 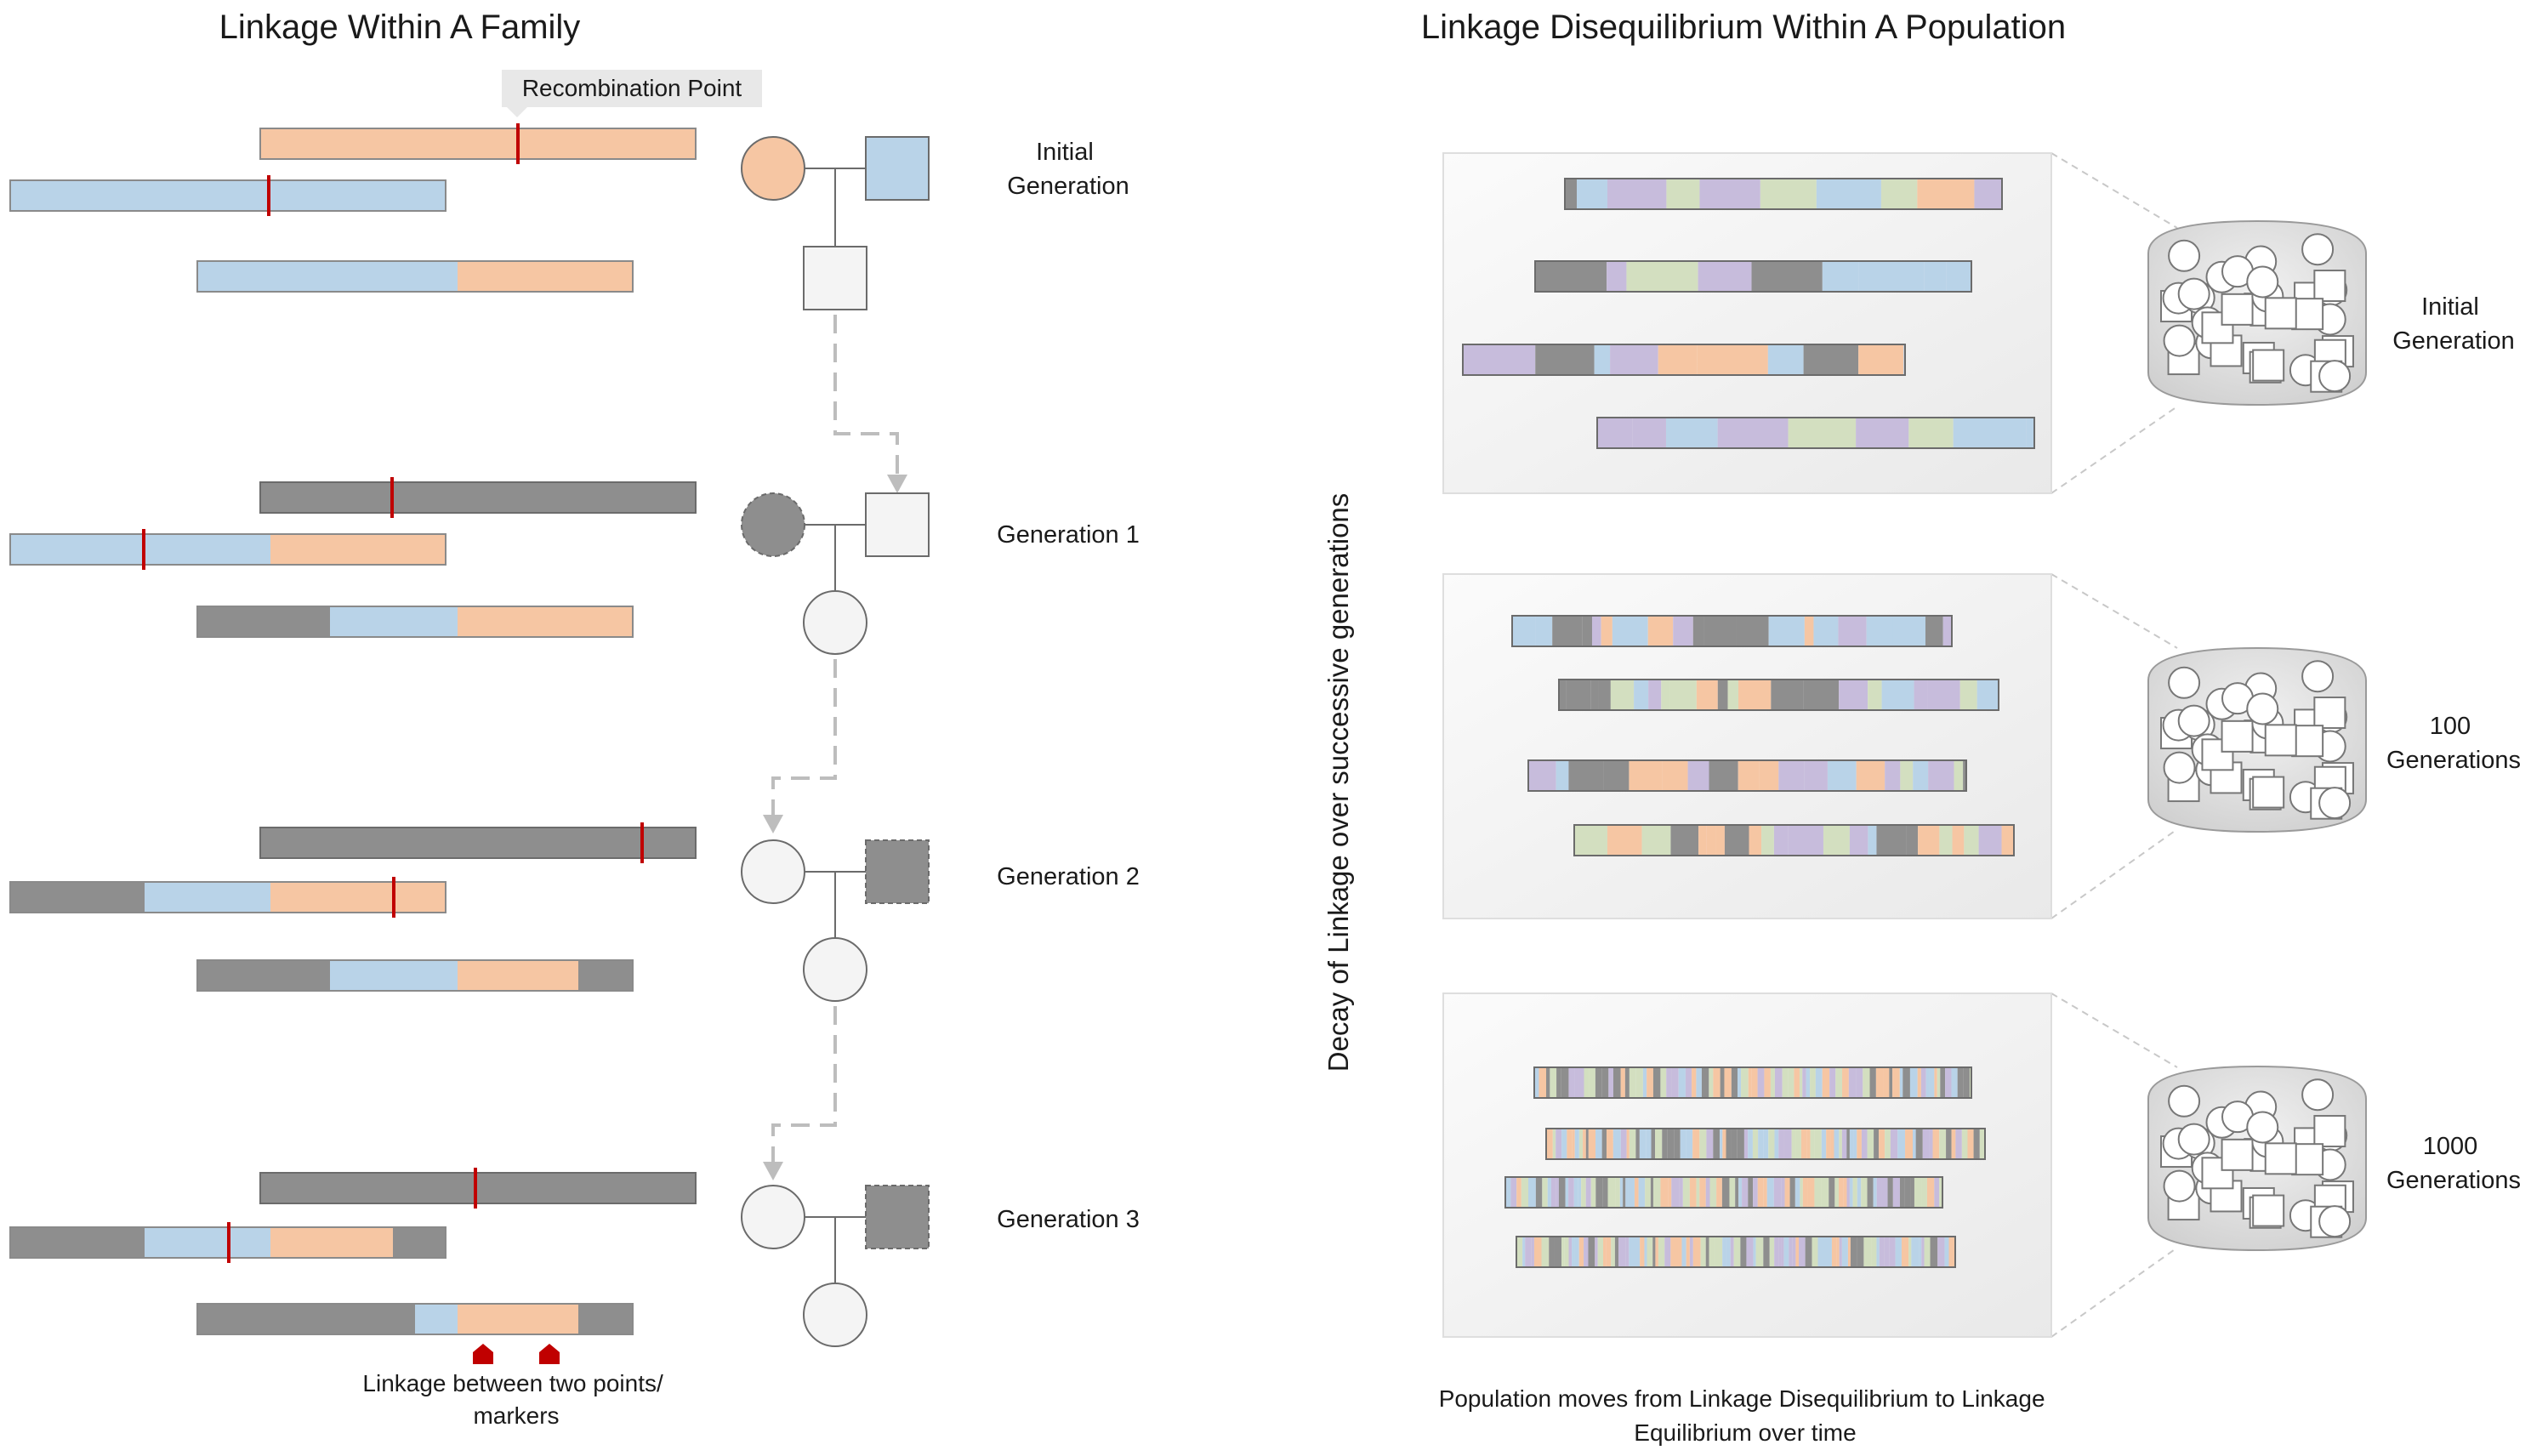 I want to click on recombination-callout-label: Recombination Point, so click(x=632, y=88).